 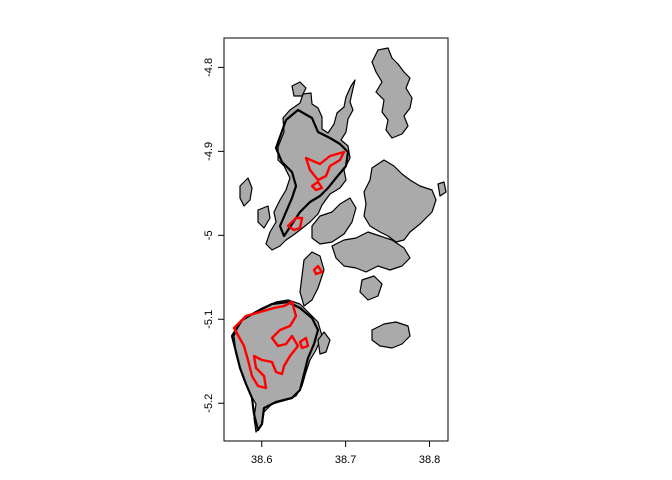 What do you see at coordinates (325, 166) in the screenshot?
I see `boundary-red-north` at bounding box center [325, 166].